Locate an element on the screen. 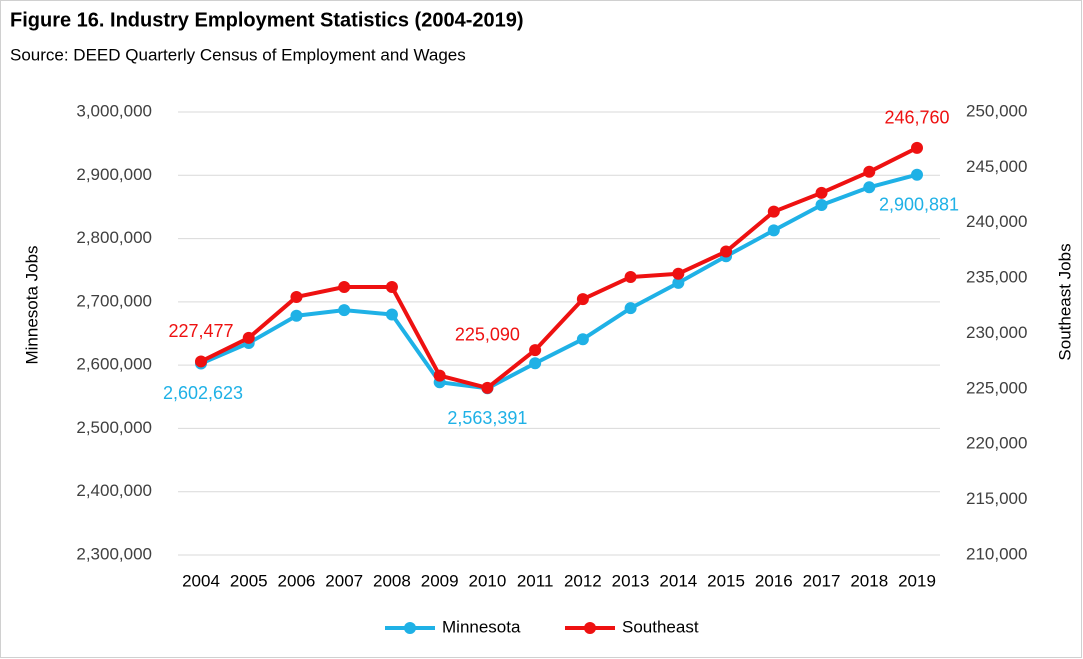  x-tick-label: 2008 is located at coordinates (392, 580).